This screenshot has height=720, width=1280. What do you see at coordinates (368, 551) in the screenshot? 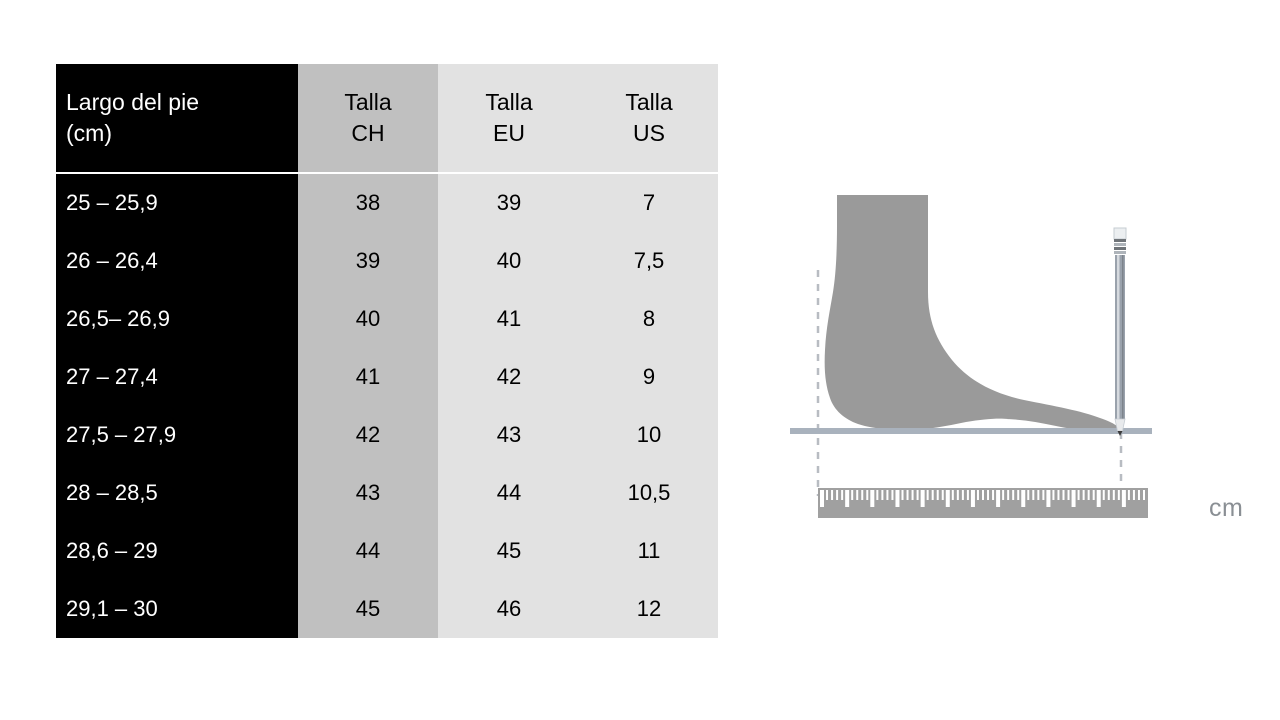
I see `cell-size-ch: 44` at bounding box center [368, 551].